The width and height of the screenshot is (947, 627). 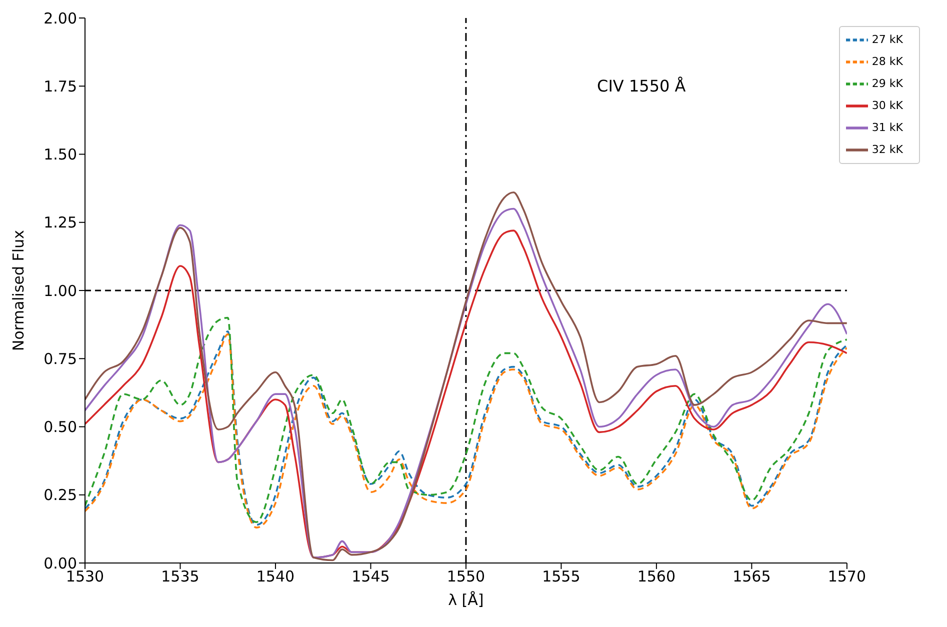 What do you see at coordinates (847, 577) in the screenshot?
I see `x-tick-label: 1570` at bounding box center [847, 577].